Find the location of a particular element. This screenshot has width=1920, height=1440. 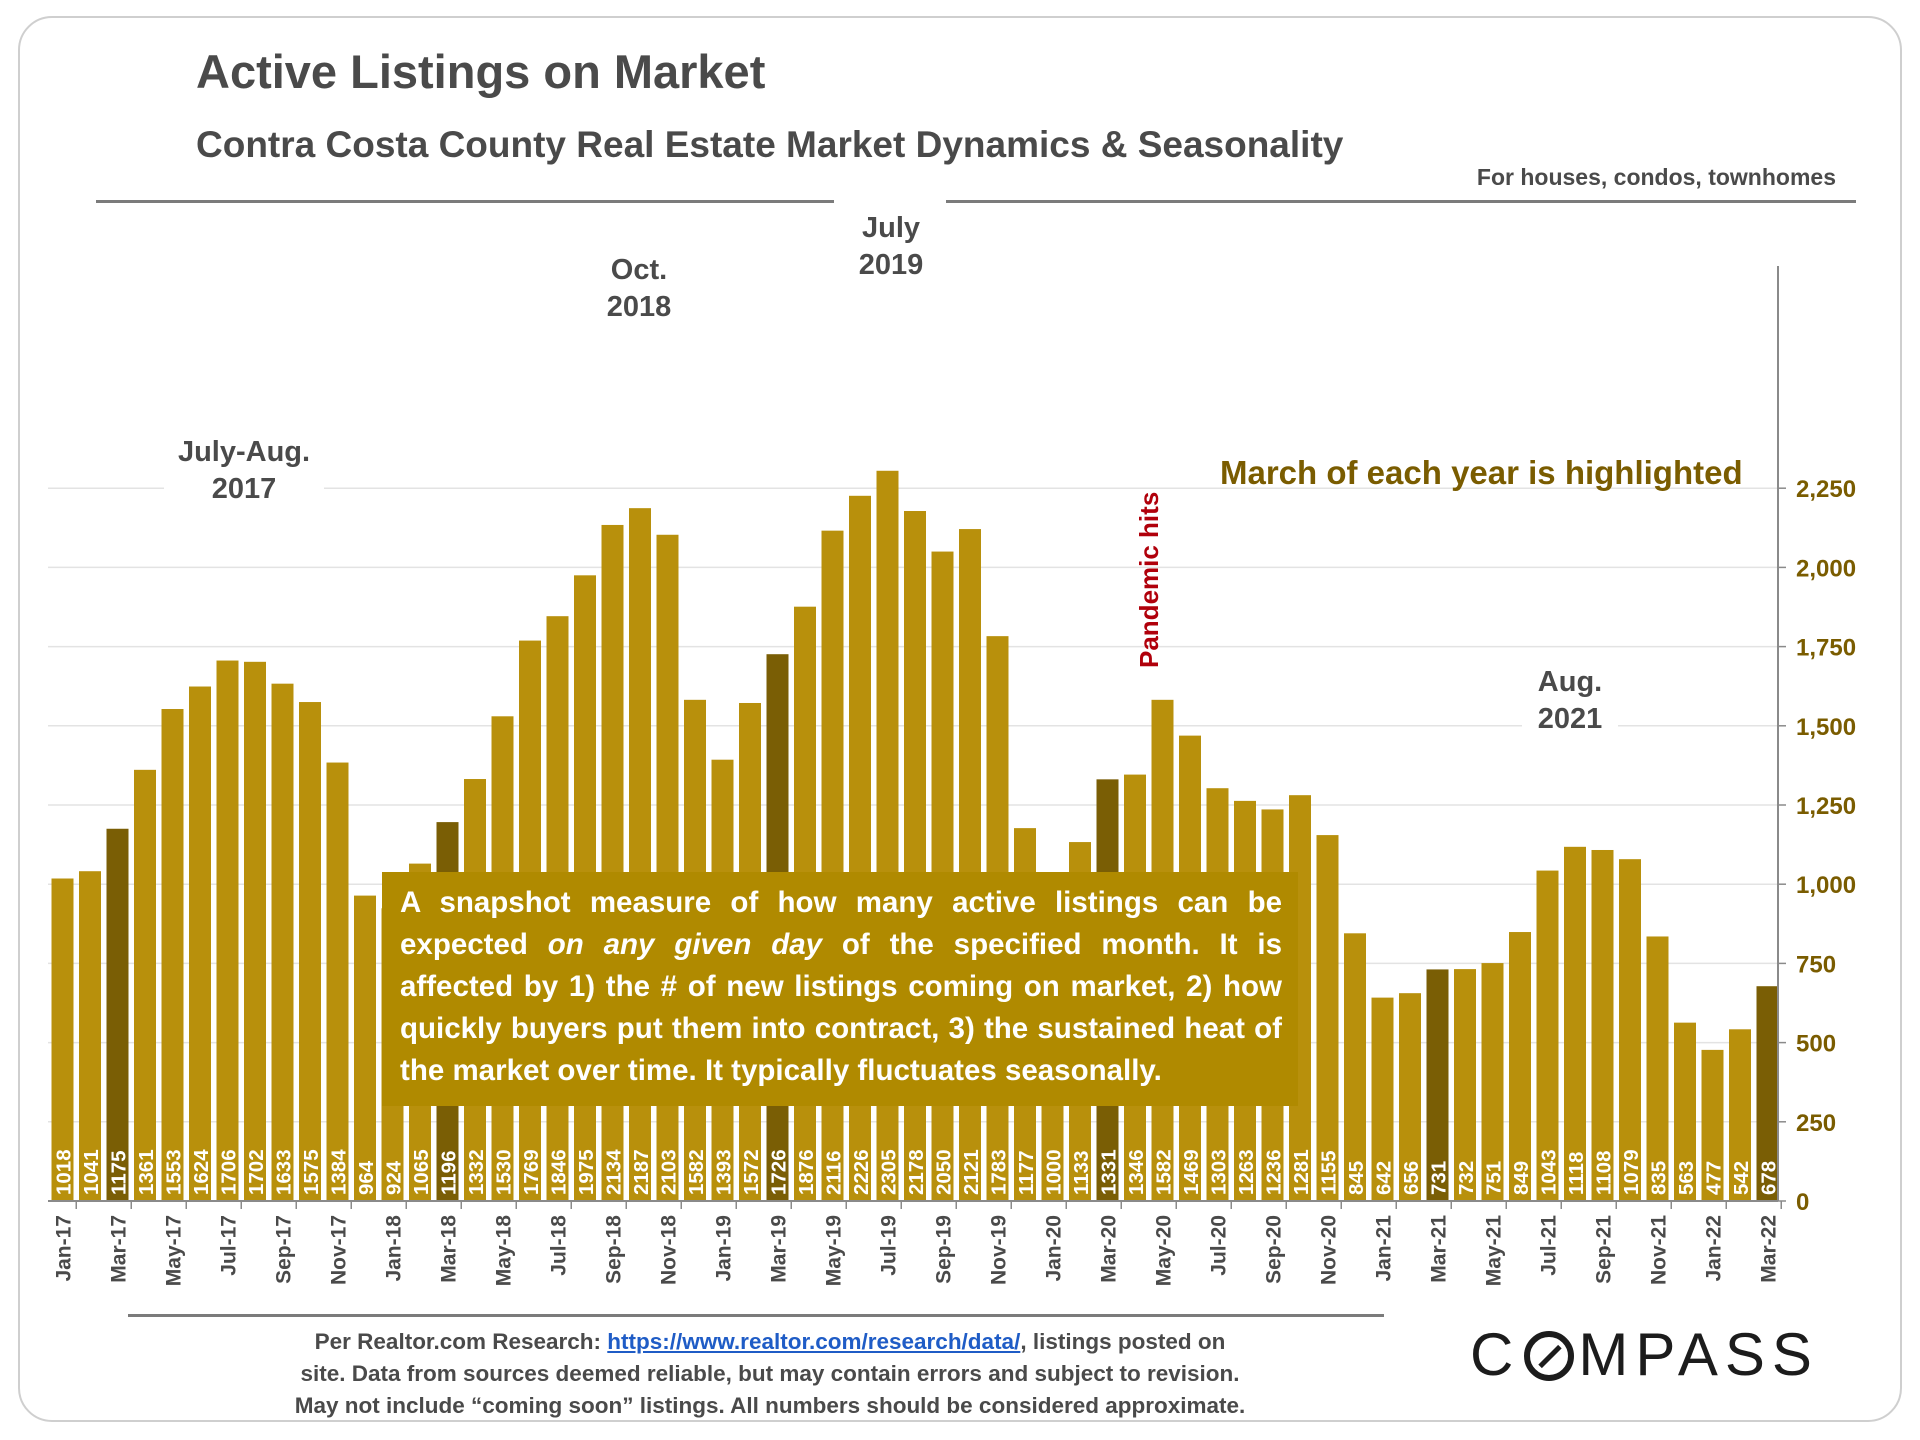

bar-value-label: 751 is located at coordinates (1494, 1178).